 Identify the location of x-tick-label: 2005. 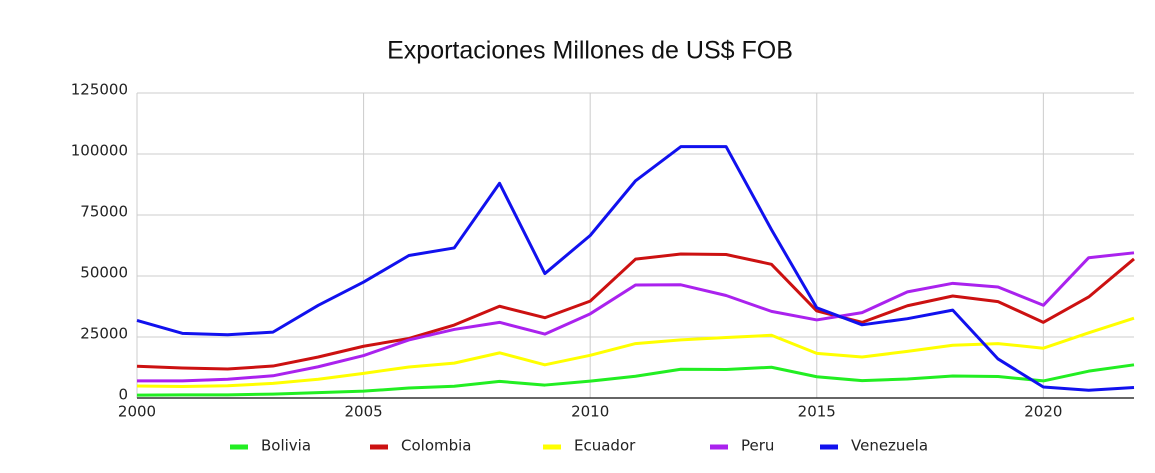
(363, 412).